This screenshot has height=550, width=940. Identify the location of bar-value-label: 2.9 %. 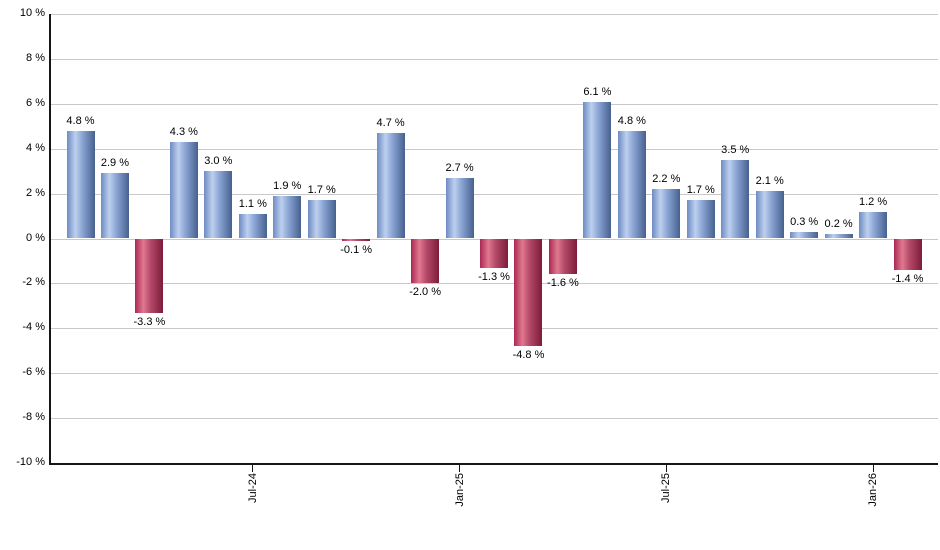
(115, 163).